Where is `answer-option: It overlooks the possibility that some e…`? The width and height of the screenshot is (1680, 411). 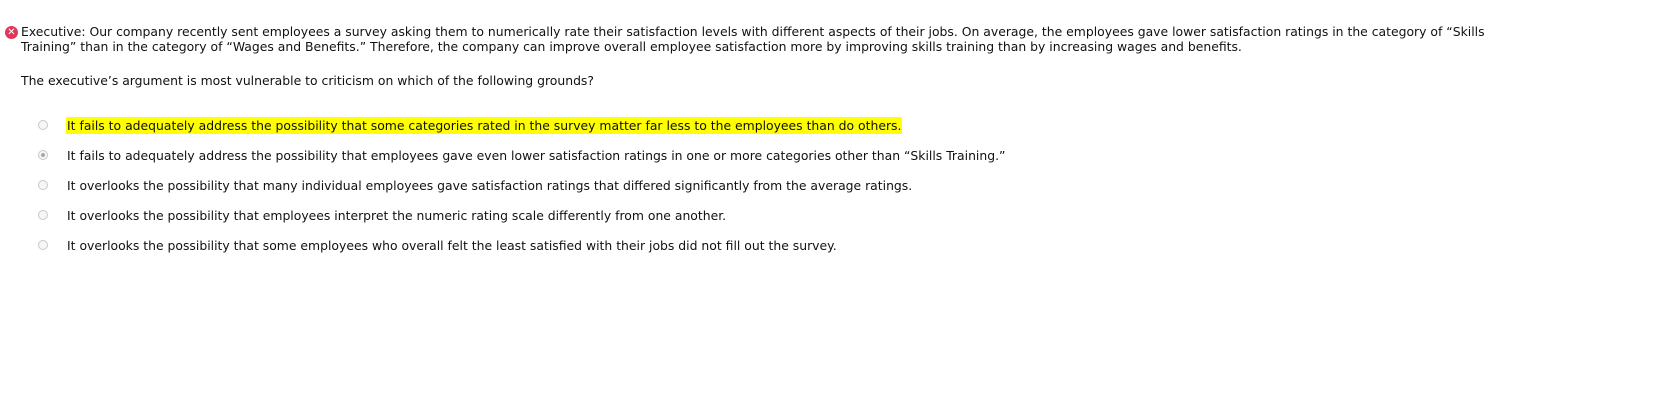
answer-option: It overlooks the possibility that some e… is located at coordinates (438, 245).